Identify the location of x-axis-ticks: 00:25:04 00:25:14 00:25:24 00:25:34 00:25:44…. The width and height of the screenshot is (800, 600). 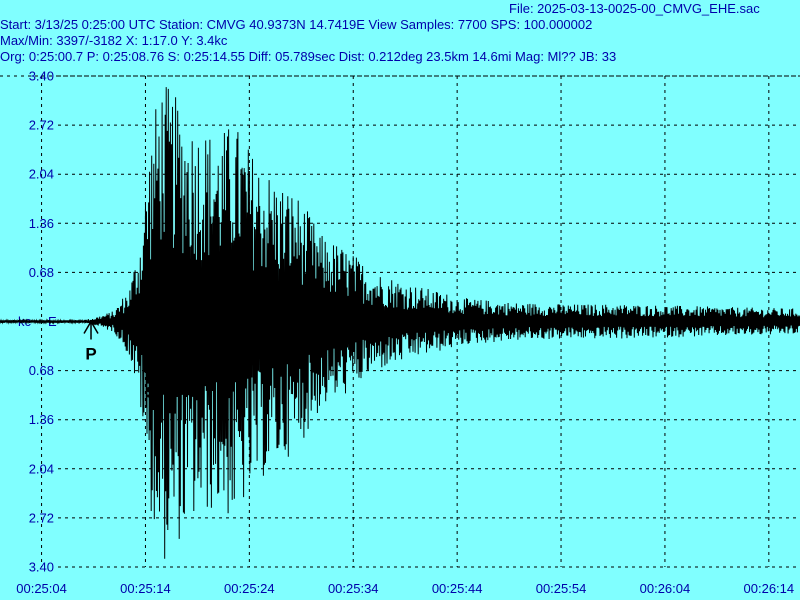
(405, 588).